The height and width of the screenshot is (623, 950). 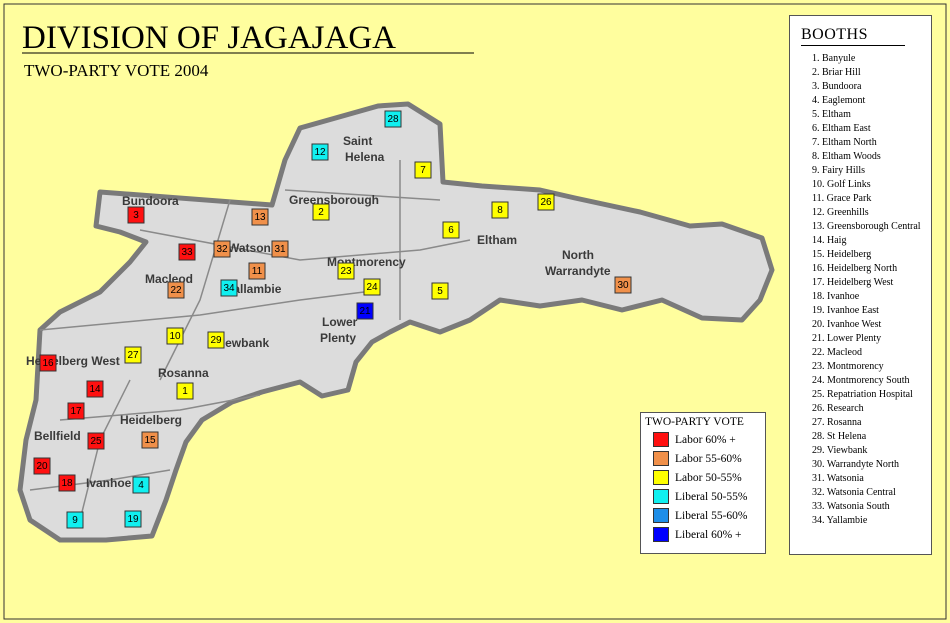 I want to click on booth-number: 19, so click(x=133, y=519).